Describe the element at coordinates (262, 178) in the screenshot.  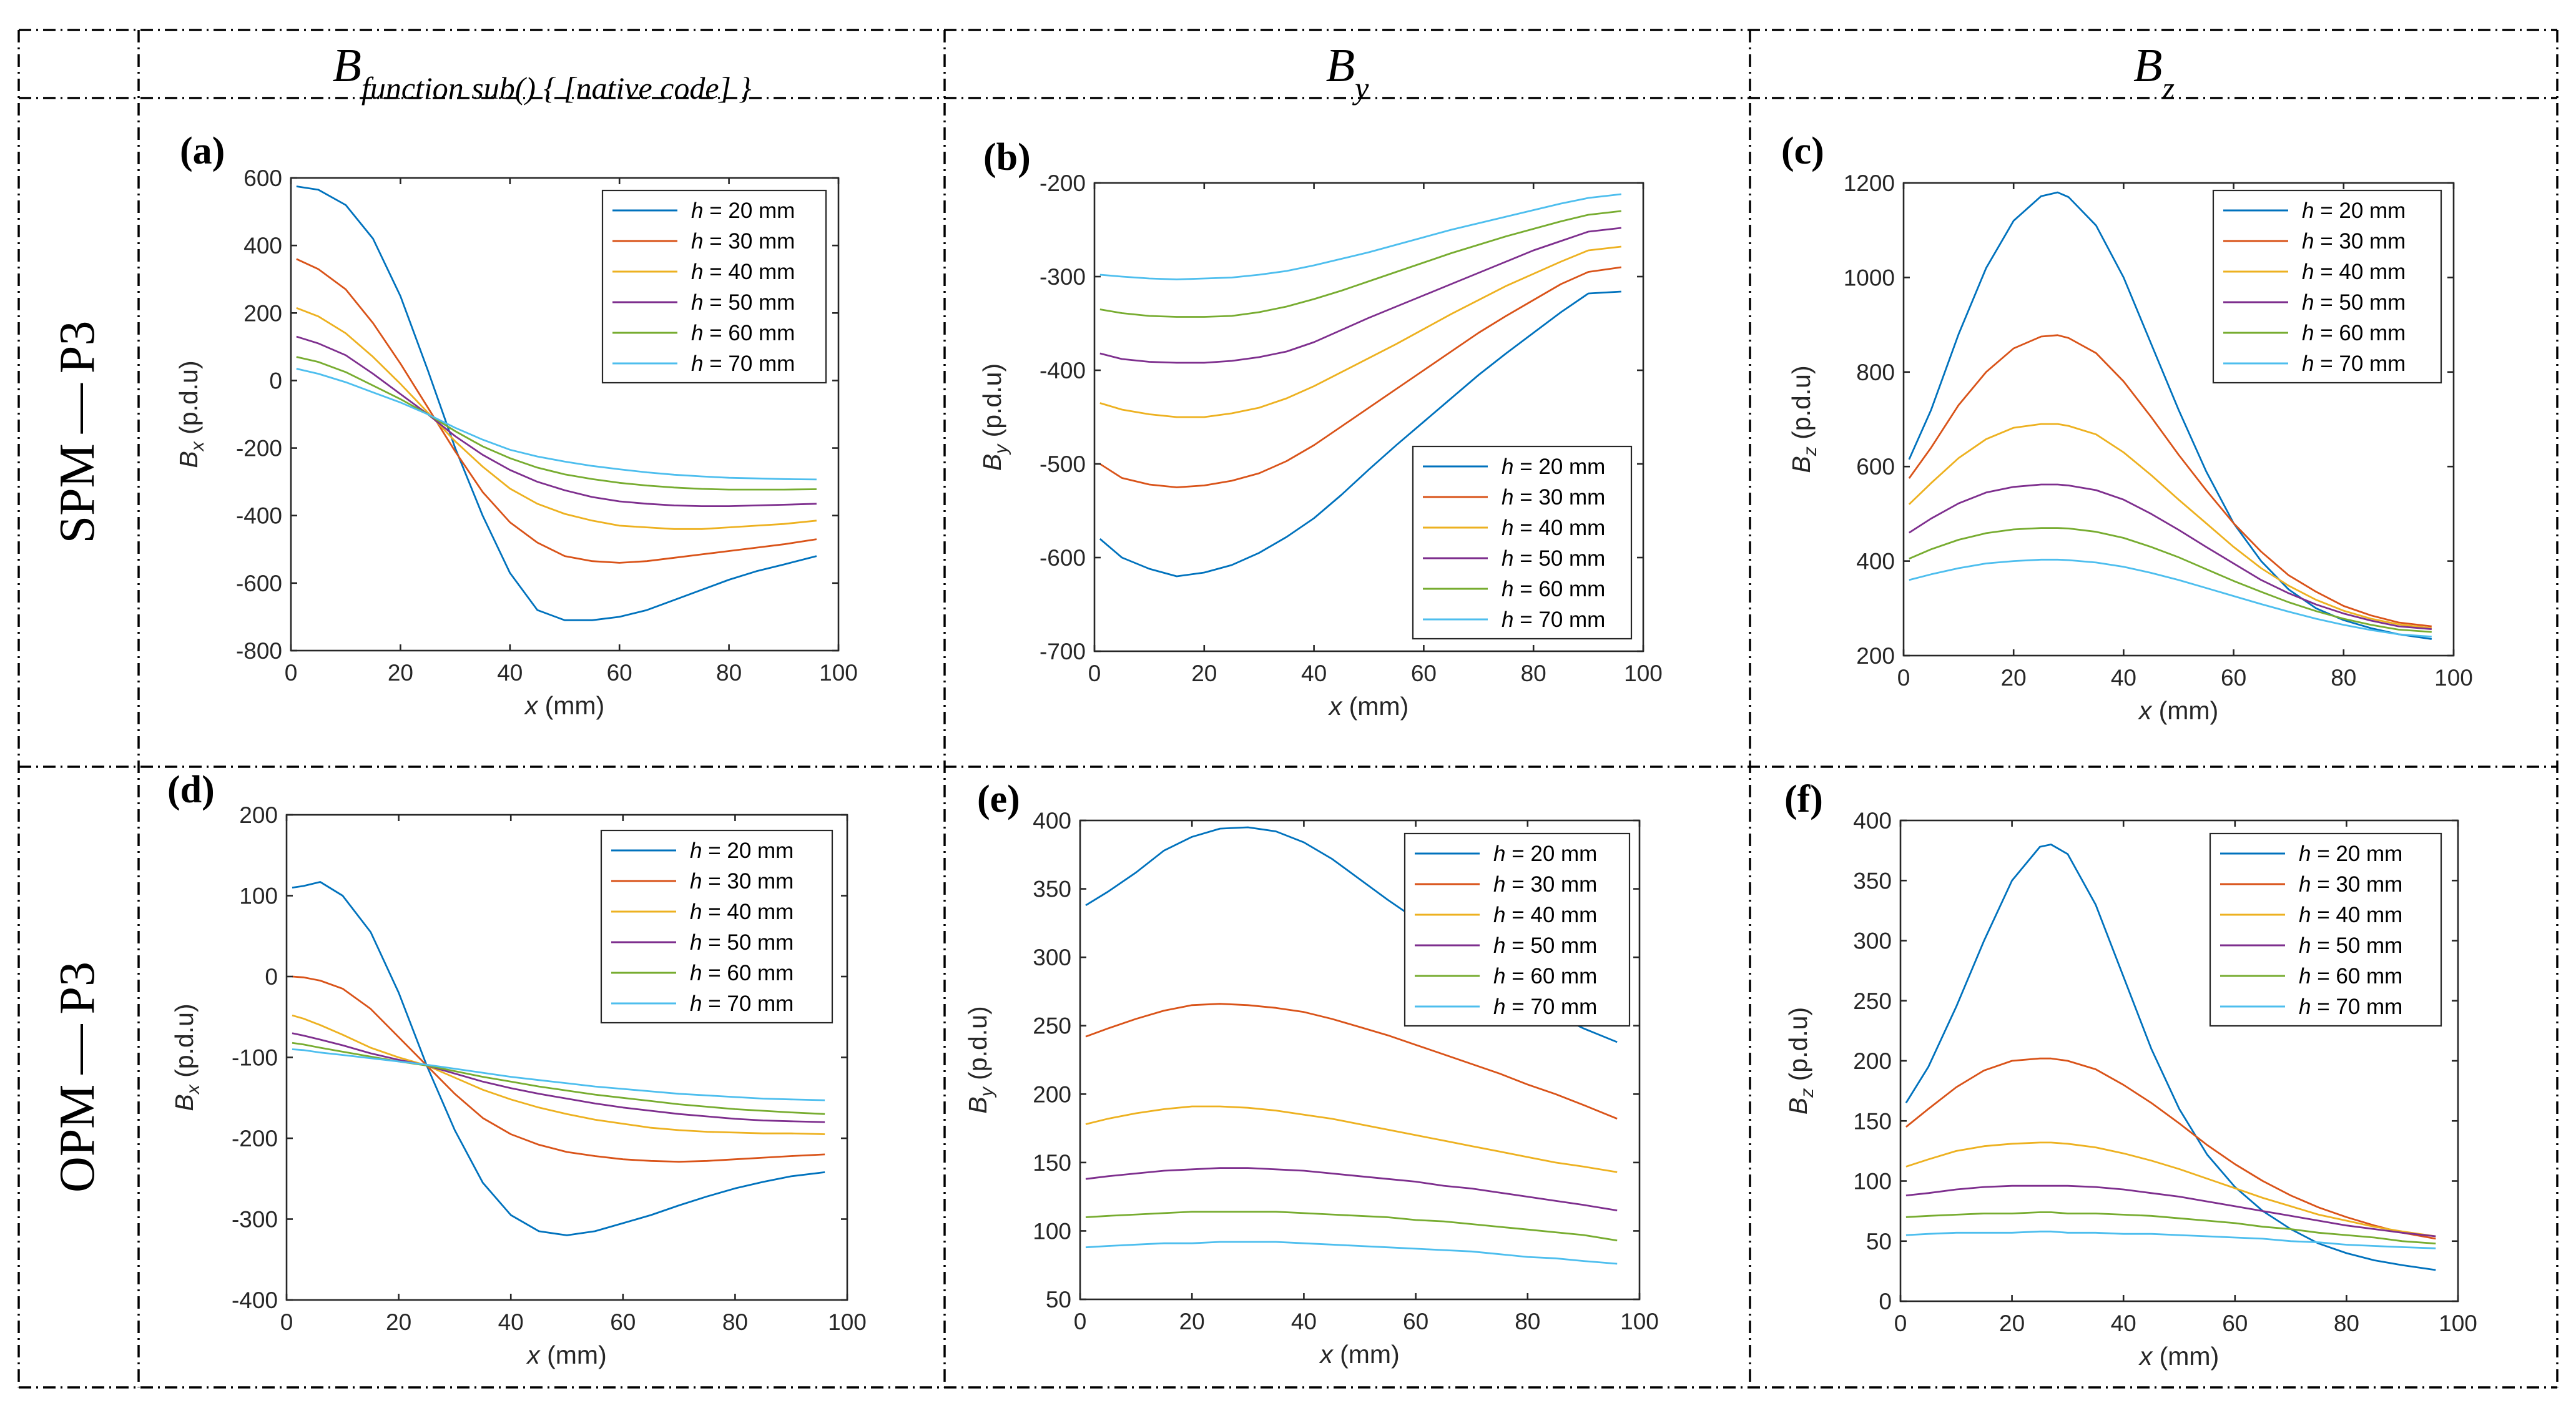
I see `y-tick-label: 600` at that location.